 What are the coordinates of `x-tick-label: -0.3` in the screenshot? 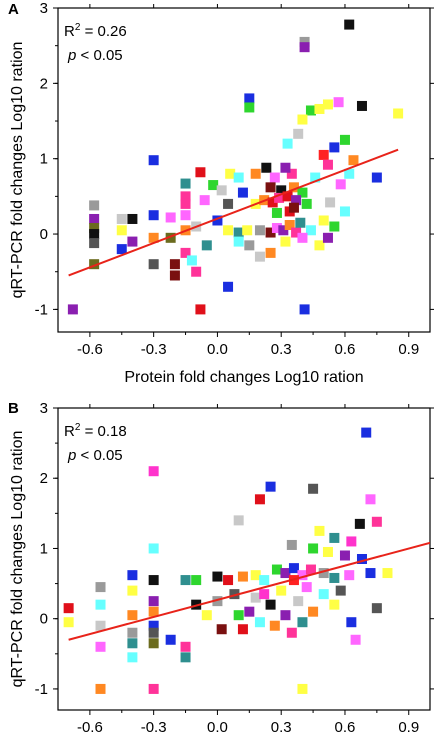 It's located at (154, 349).